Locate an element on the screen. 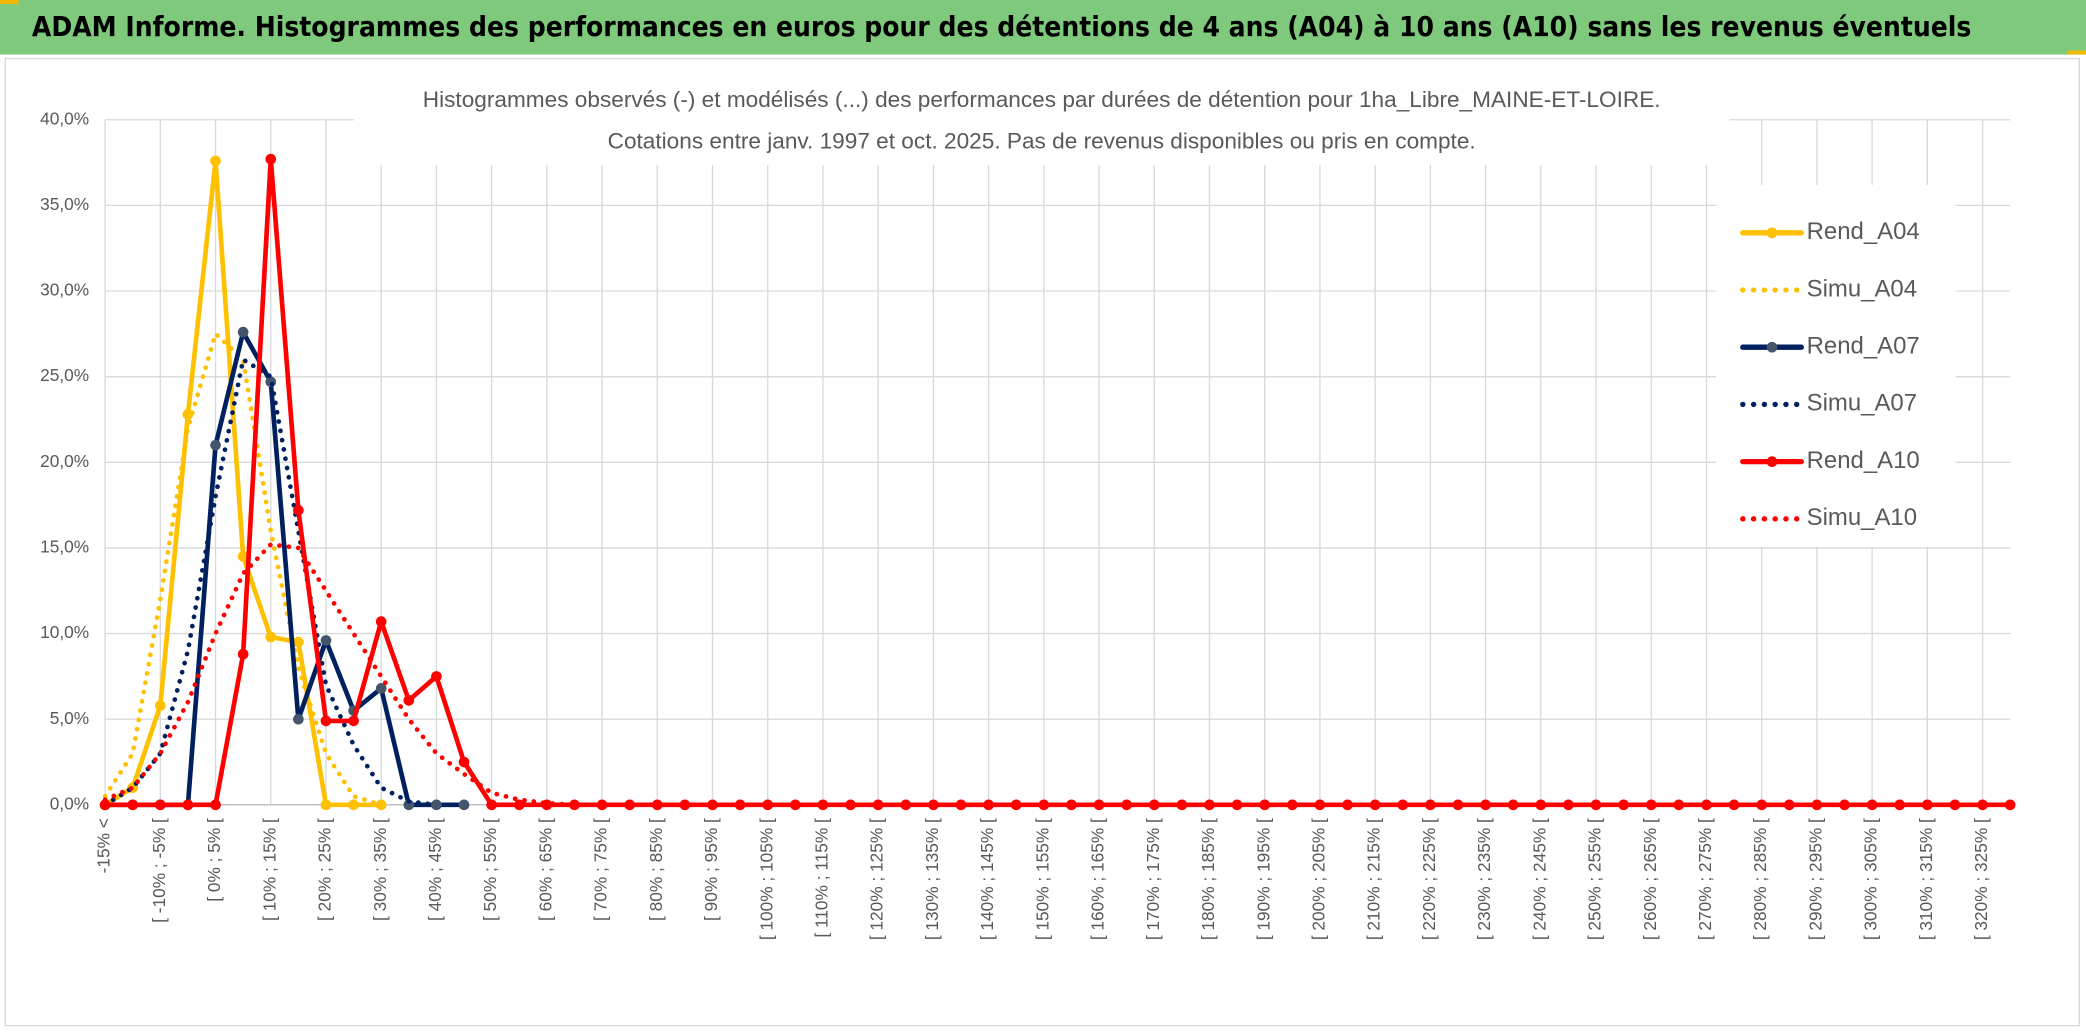 The height and width of the screenshot is (1033, 2086). x-tick-label: [ 230% ; 235% [ is located at coordinates (1484, 879).